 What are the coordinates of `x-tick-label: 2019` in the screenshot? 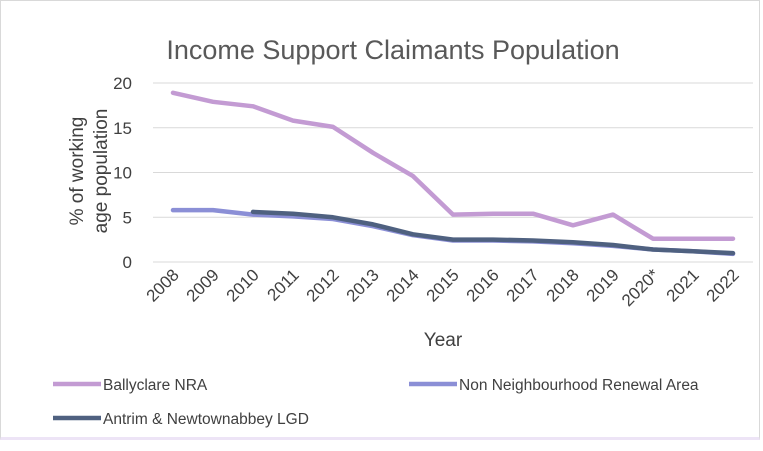 It's located at (603, 285).